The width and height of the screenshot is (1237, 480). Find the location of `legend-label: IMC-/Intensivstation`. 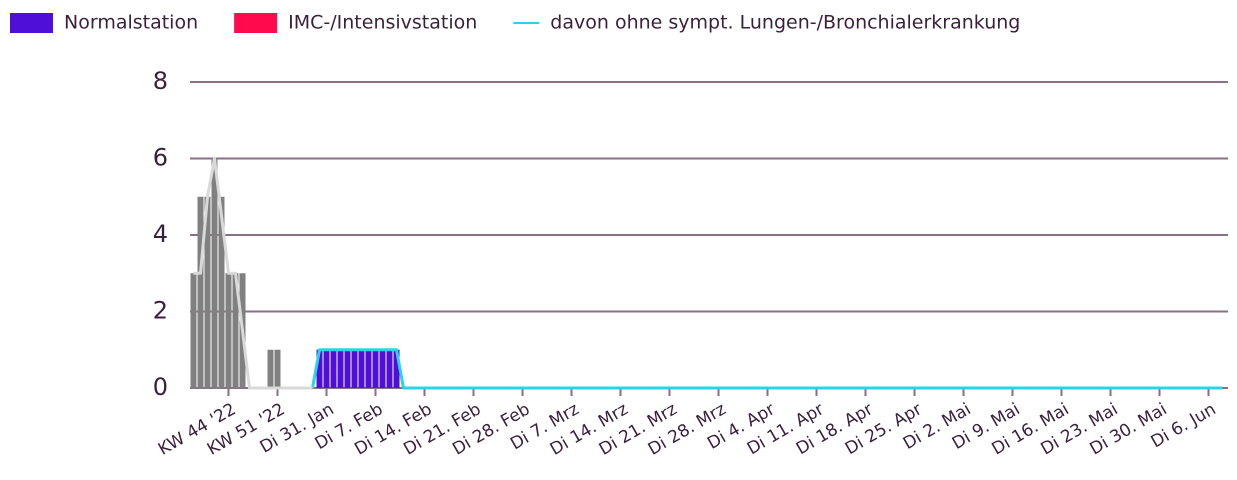

legend-label: IMC-/Intensivstation is located at coordinates (382, 23).